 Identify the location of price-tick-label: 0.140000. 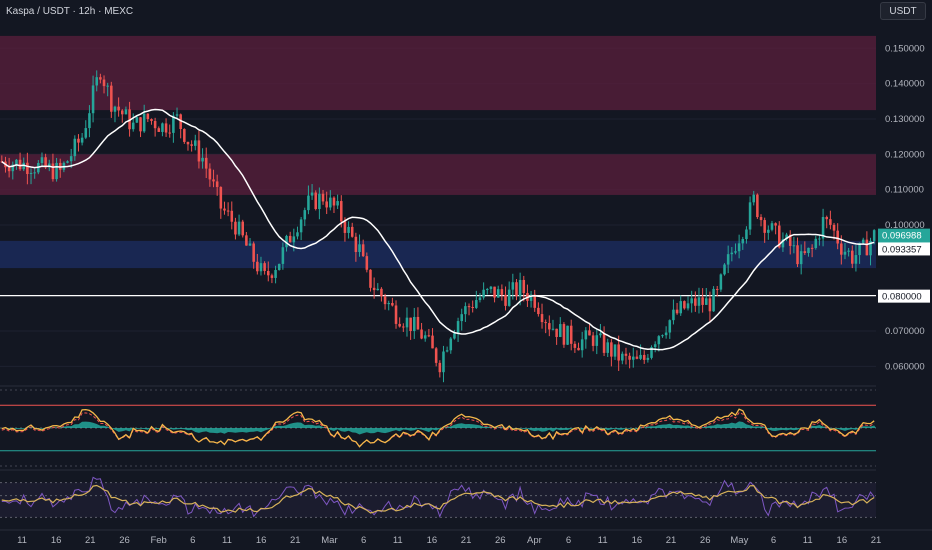
(905, 84).